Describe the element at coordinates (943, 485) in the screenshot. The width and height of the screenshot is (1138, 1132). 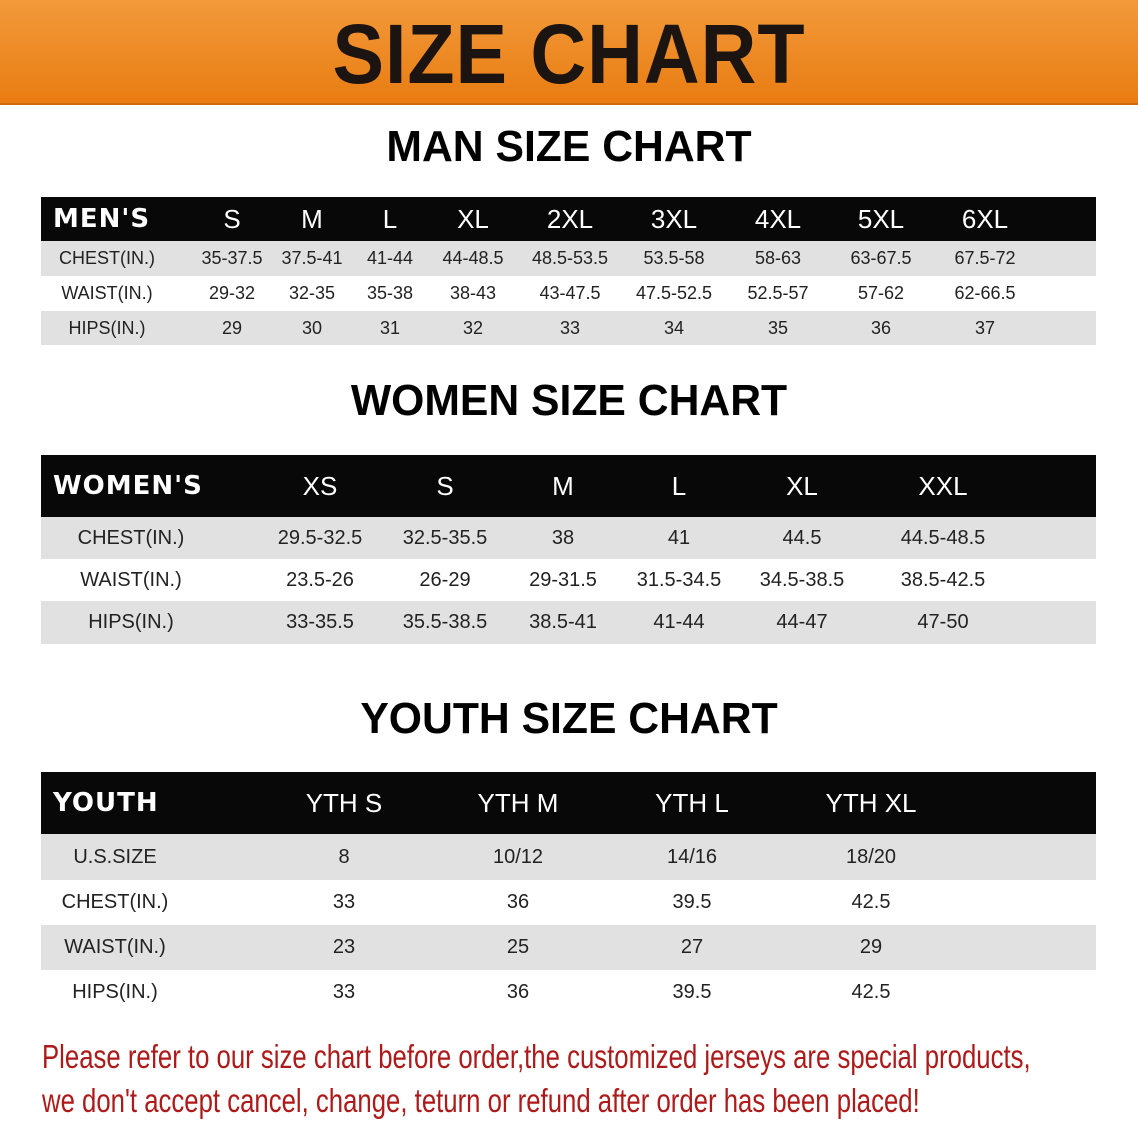
I see `column-header: XXL` at that location.